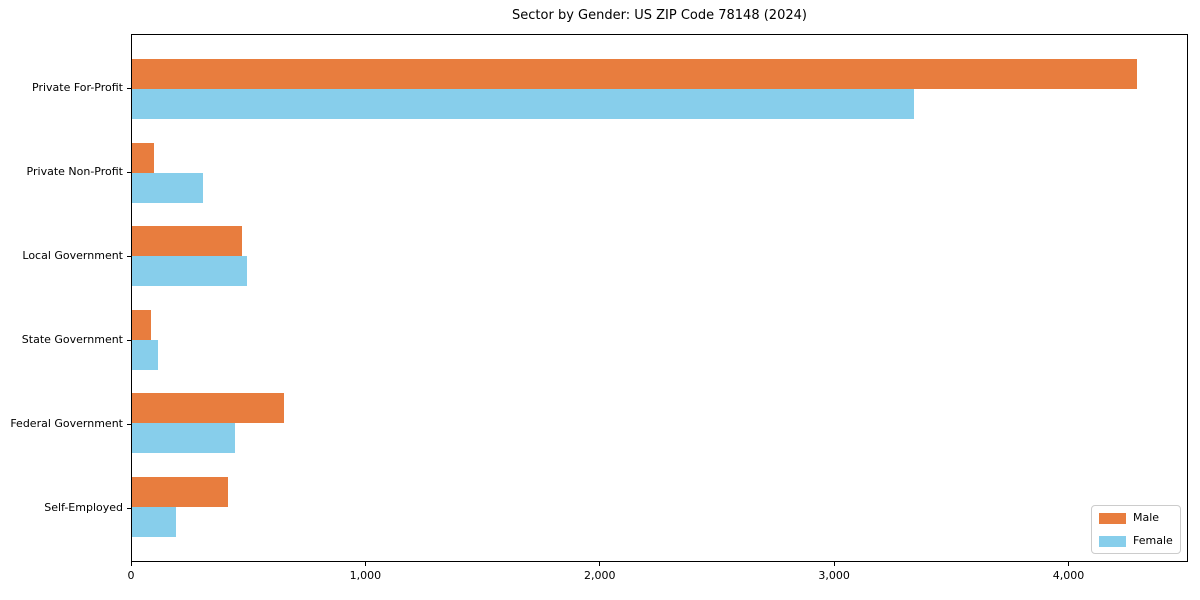  I want to click on female-swatch-icon, so click(1112, 541).